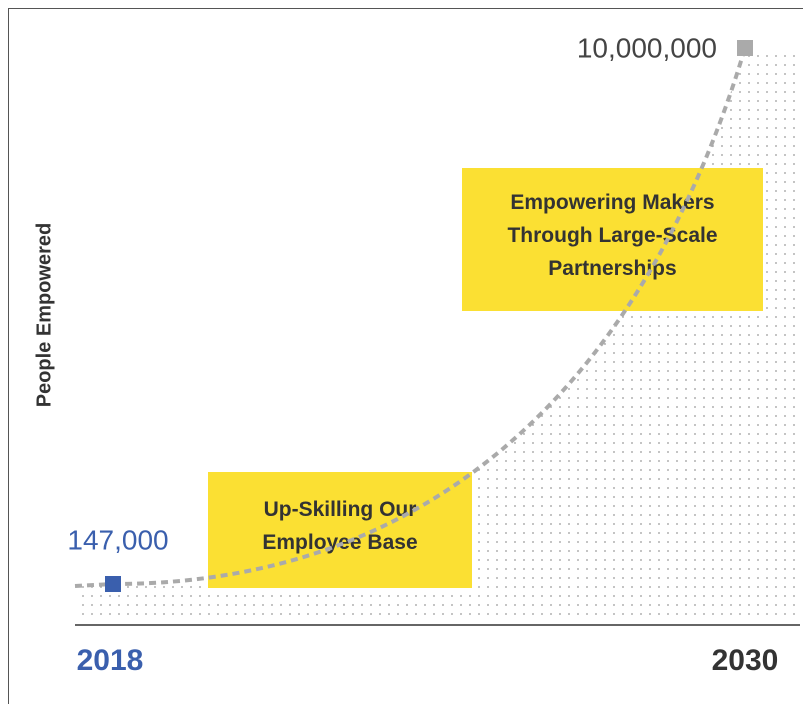 The image size is (803, 704). I want to click on value-label: 147,000, so click(117, 539).